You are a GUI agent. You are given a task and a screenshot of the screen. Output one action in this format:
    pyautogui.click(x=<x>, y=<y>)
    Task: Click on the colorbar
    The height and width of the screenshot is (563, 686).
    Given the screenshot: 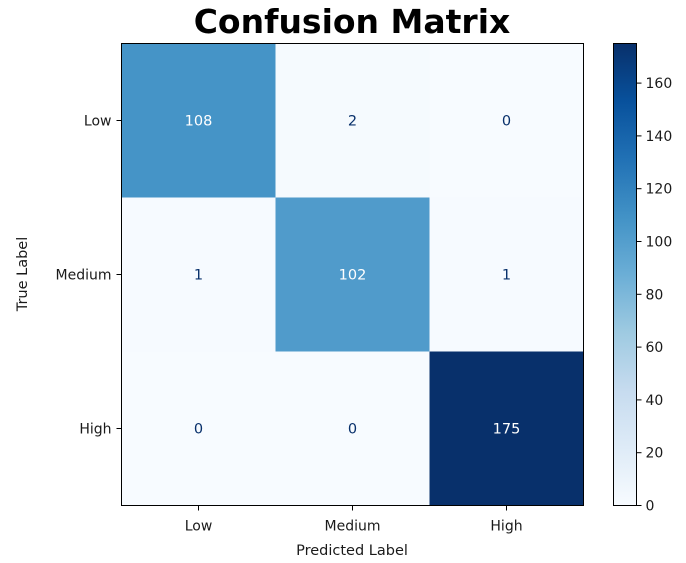 What is the action you would take?
    pyautogui.click(x=625, y=274)
    